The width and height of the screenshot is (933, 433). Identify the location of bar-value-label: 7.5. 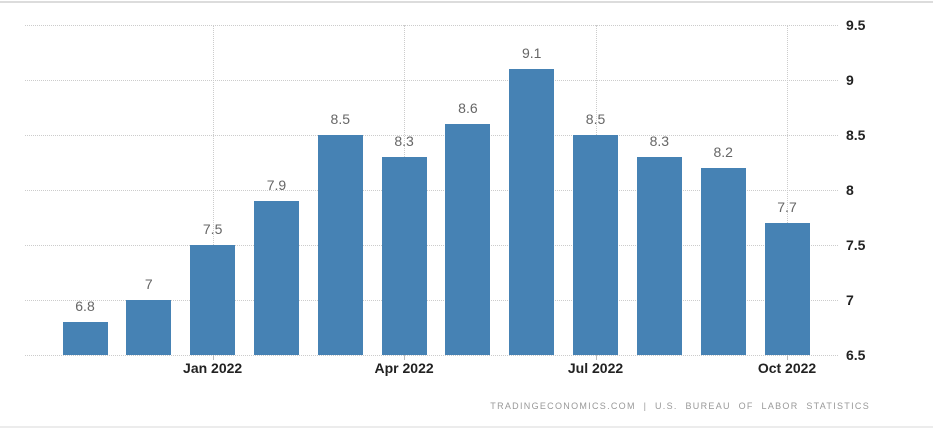
(212, 229).